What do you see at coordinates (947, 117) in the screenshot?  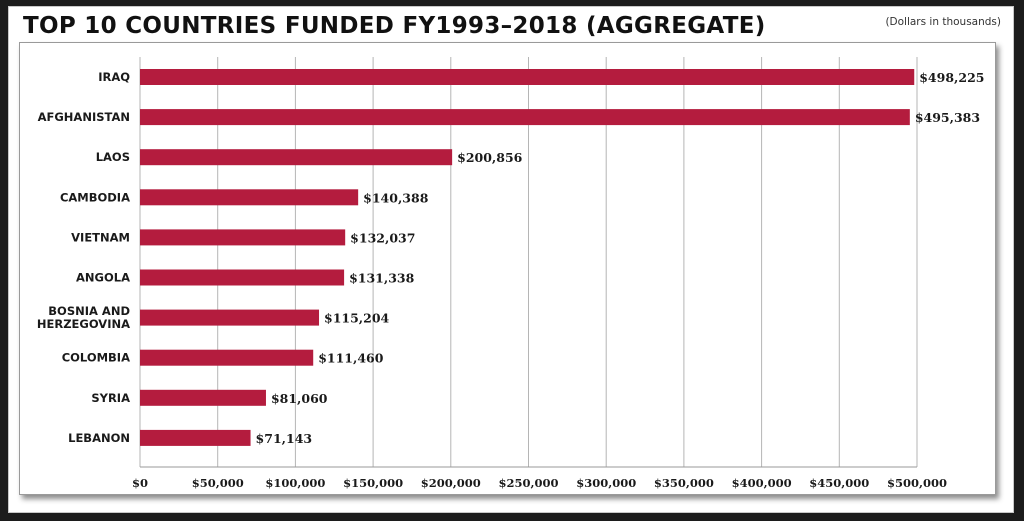 I see `data-label: $495,383` at bounding box center [947, 117].